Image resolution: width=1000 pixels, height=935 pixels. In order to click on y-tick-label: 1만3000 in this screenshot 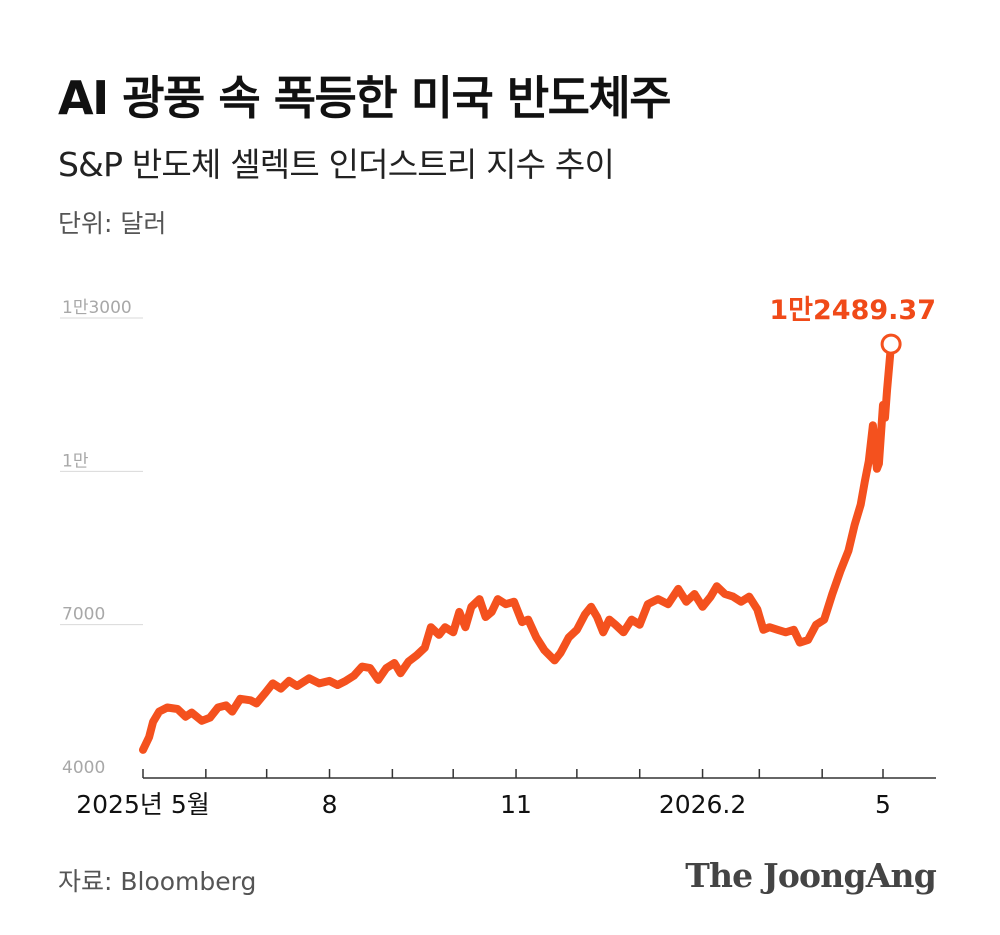, I will do `click(97, 308)`.